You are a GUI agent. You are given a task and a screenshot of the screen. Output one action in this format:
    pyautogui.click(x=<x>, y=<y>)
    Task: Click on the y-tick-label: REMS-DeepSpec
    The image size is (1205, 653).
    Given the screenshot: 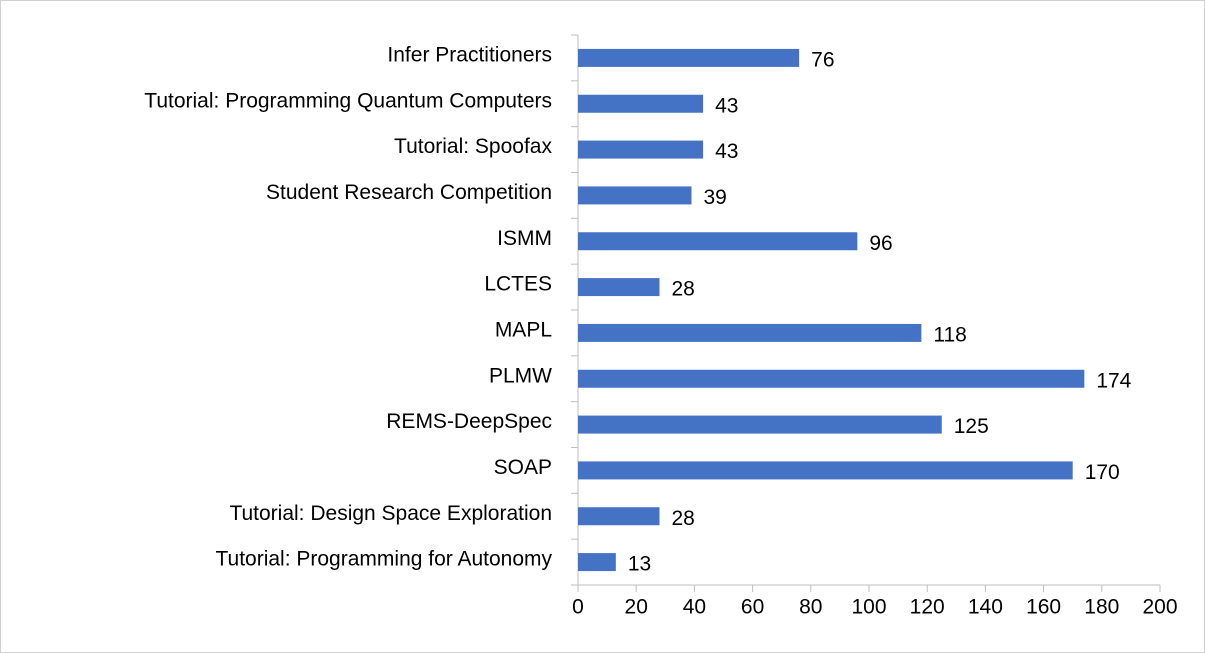 What is the action you would take?
    pyautogui.click(x=469, y=421)
    